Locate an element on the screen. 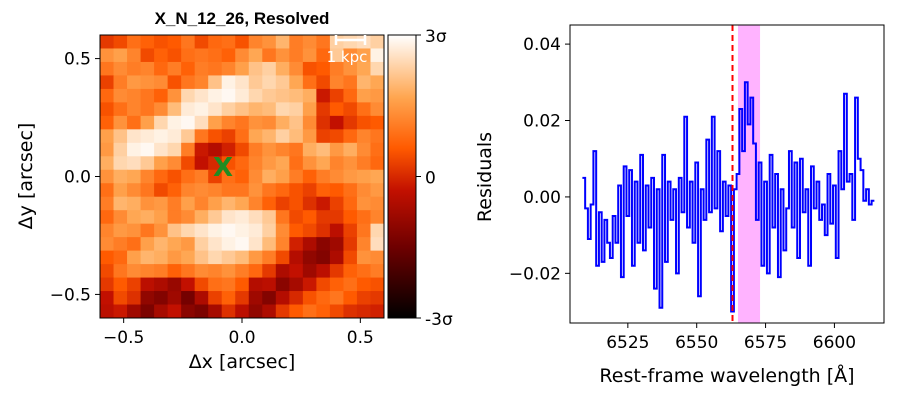 The width and height of the screenshot is (900, 400). residuals-ylabel: Residuals is located at coordinates (485, 177).